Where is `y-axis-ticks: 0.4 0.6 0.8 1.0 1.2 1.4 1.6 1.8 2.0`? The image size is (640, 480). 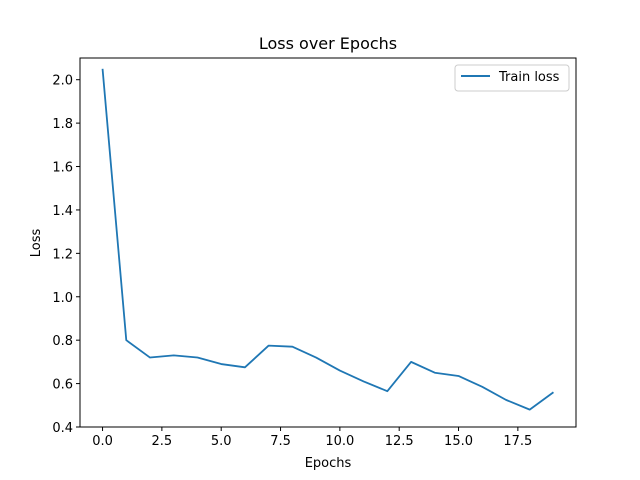 y-axis-ticks: 0.4 0.6 0.8 1.0 1.2 1.4 1.6 1.8 2.0 is located at coordinates (66, 255).